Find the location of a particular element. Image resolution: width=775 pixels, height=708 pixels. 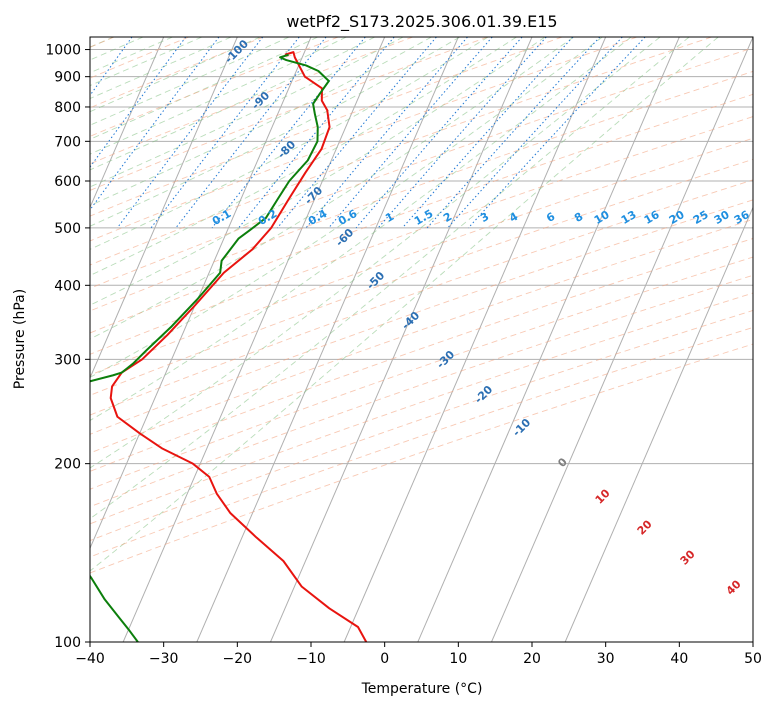

x-tick-label: 40 is located at coordinates (679, 659).